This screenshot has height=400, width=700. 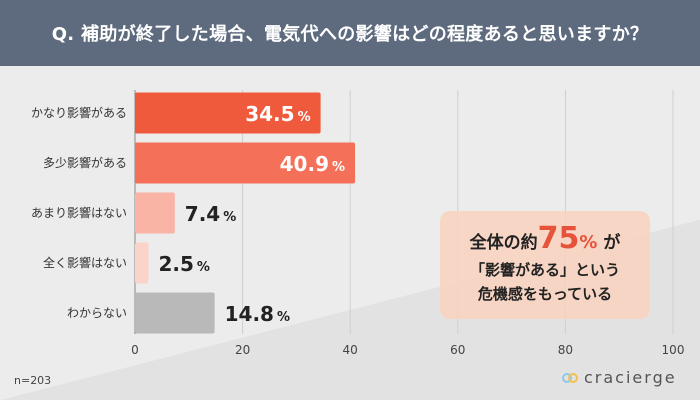 What do you see at coordinates (97, 313) in the screenshot?
I see `category-label: わからない` at bounding box center [97, 313].